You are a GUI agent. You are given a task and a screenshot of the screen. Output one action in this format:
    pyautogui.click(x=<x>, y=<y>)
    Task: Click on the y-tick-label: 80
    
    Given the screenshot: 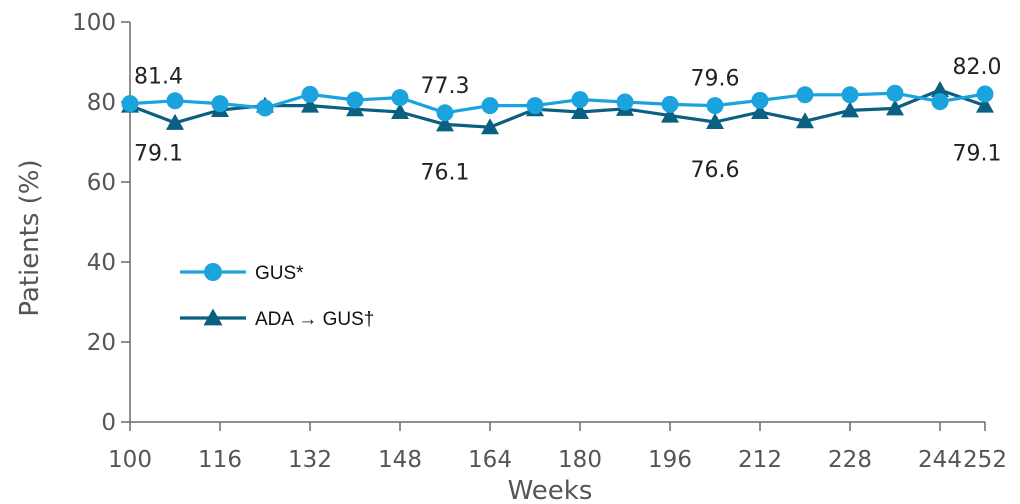 What is the action you would take?
    pyautogui.click(x=101, y=103)
    